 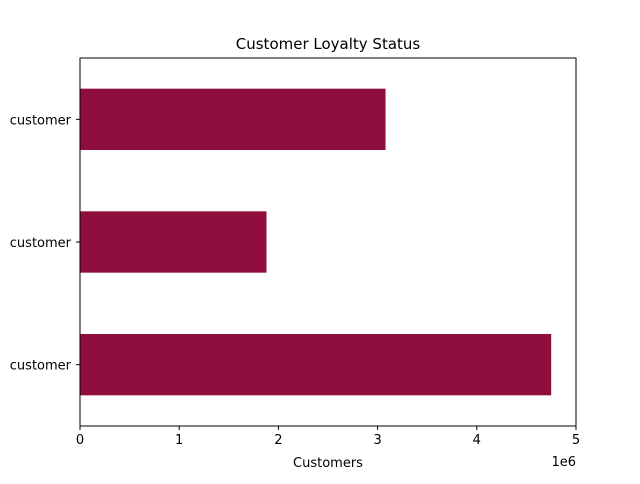 I want to click on chart-title: Customer Loyalty Status, so click(x=328, y=44).